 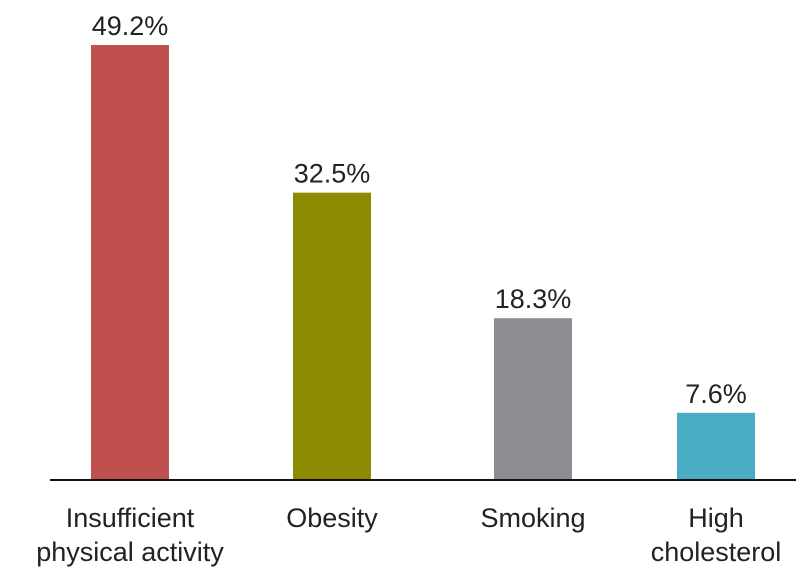 I want to click on data-label: 49.2%, so click(x=130, y=26).